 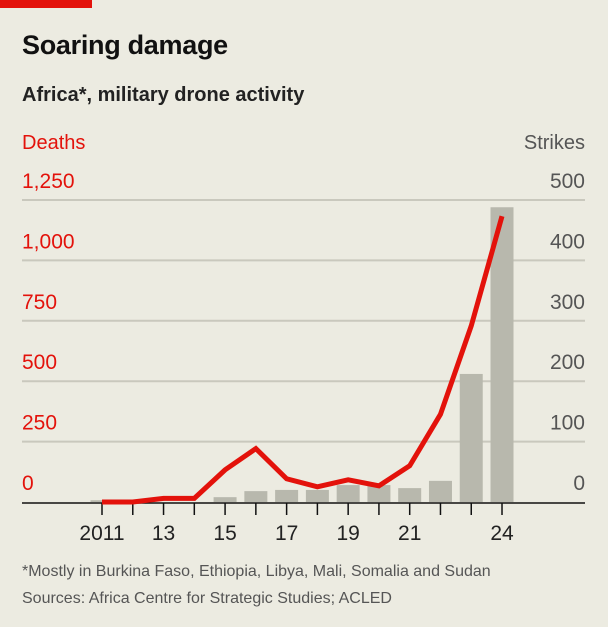 I want to click on right-tick-label: 200, so click(x=567, y=362).